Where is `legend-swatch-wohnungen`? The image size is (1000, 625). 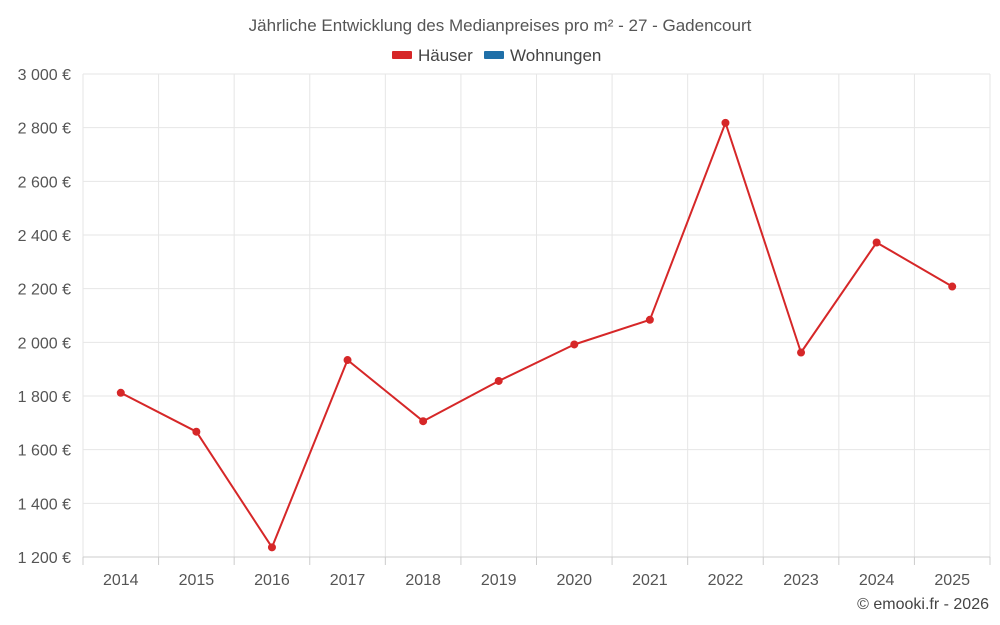
legend-swatch-wohnungen is located at coordinates (494, 55).